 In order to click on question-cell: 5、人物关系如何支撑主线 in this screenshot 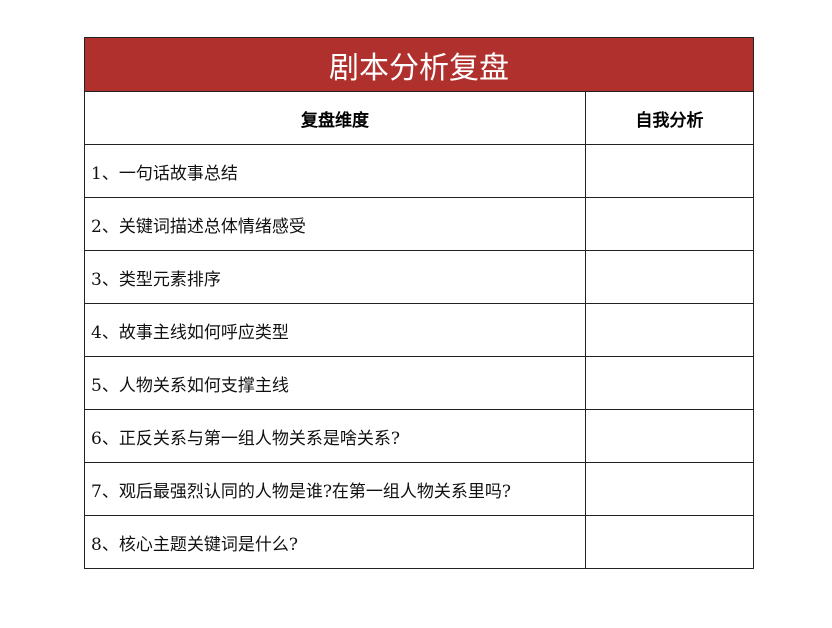, I will do `click(335, 383)`.